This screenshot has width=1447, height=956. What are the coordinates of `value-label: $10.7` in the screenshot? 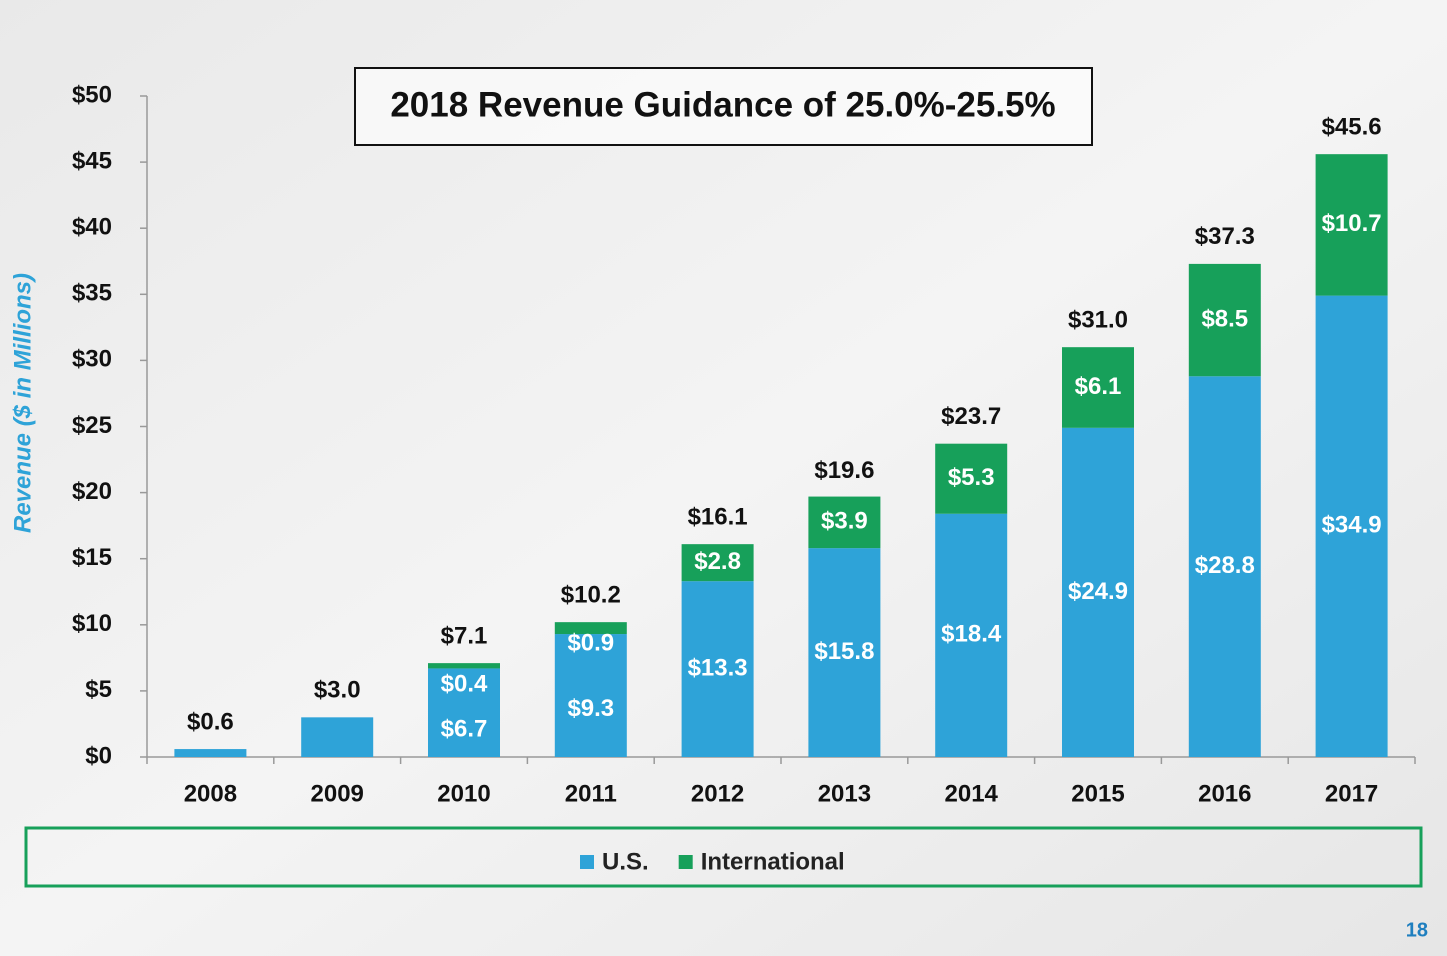 It's located at (1352, 223).